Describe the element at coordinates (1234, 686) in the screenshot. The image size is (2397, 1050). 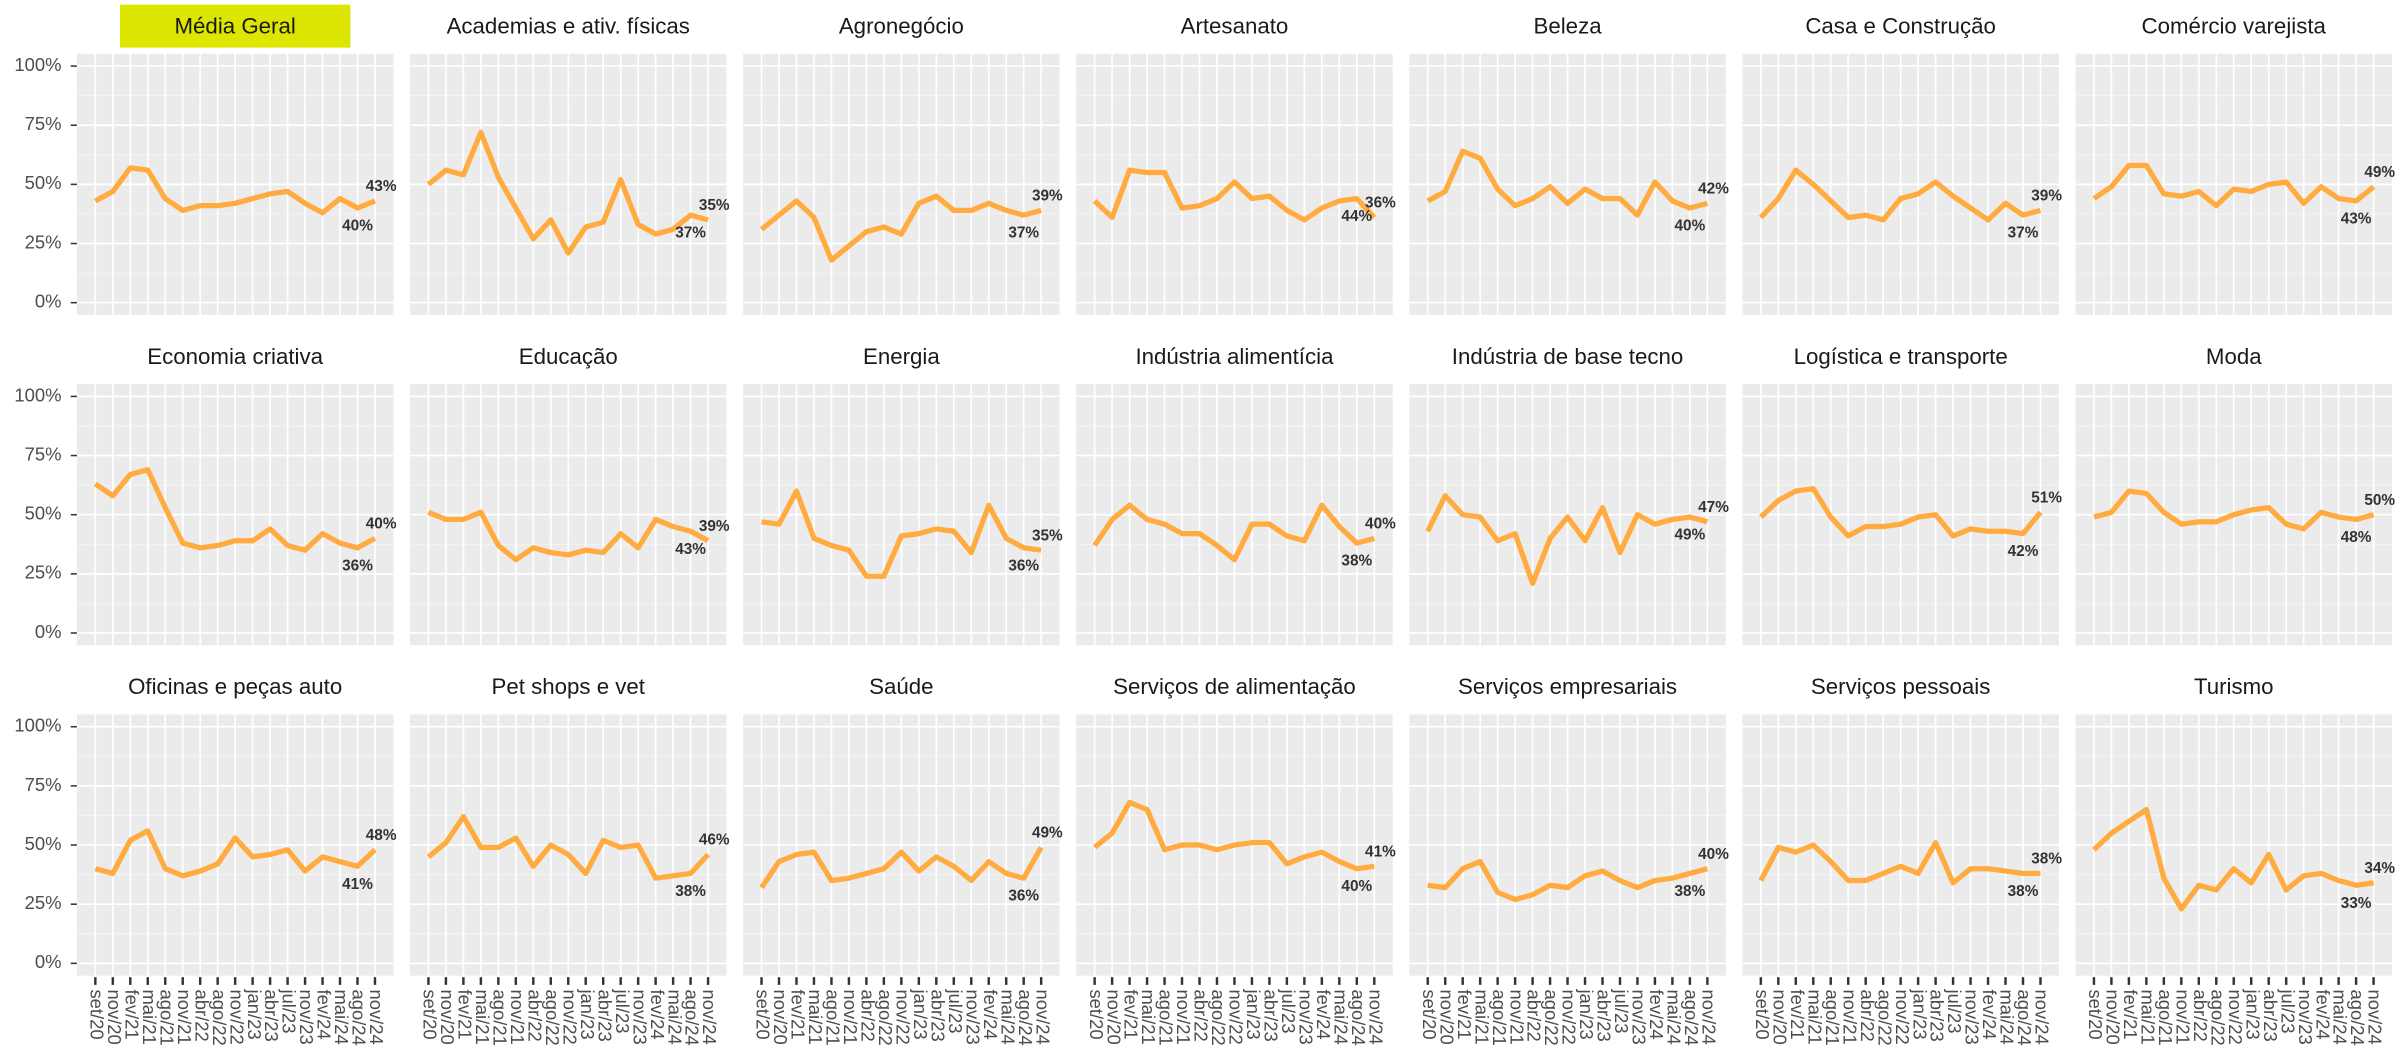
I see `panel-title: Serviços de alimentação` at that location.